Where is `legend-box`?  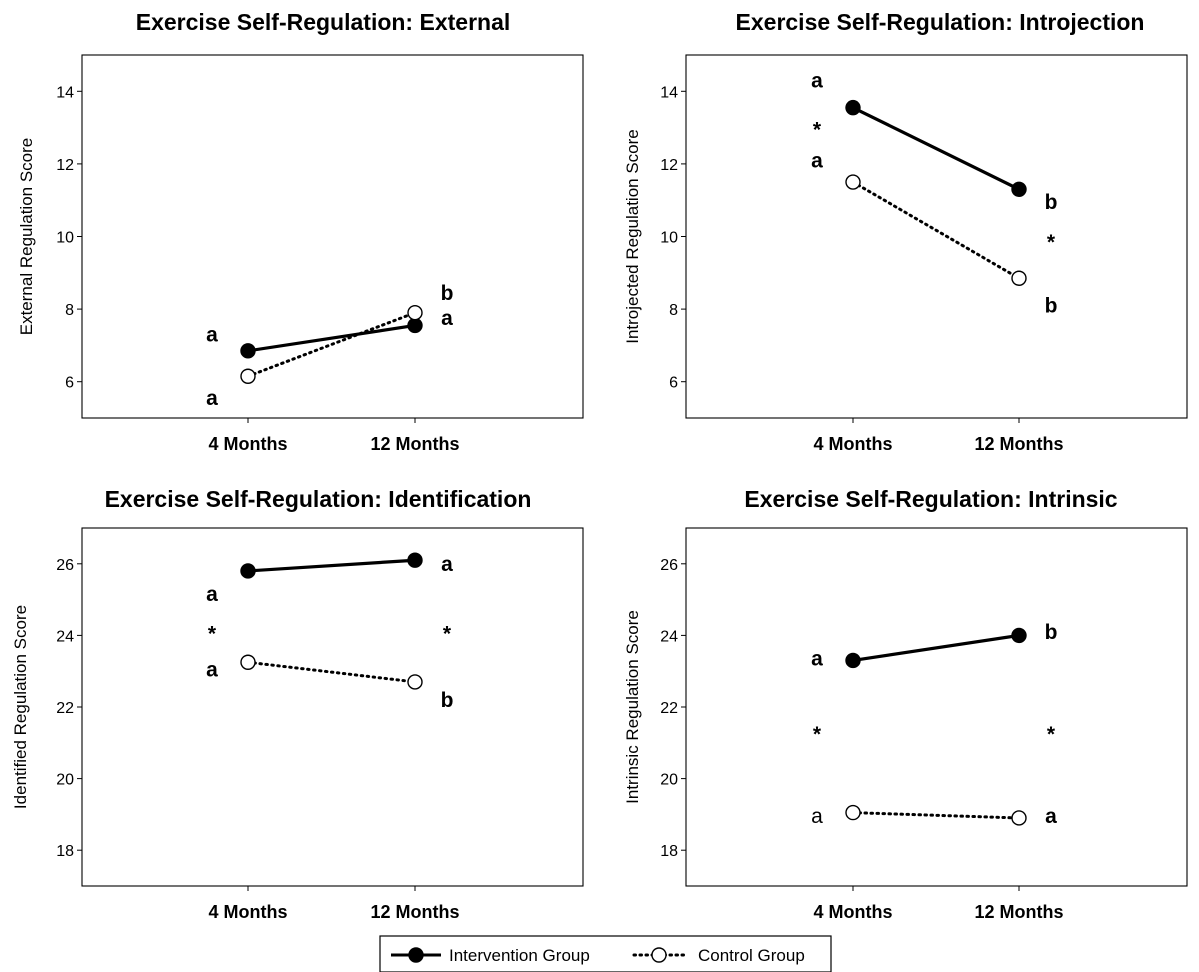
legend-box is located at coordinates (605, 953).